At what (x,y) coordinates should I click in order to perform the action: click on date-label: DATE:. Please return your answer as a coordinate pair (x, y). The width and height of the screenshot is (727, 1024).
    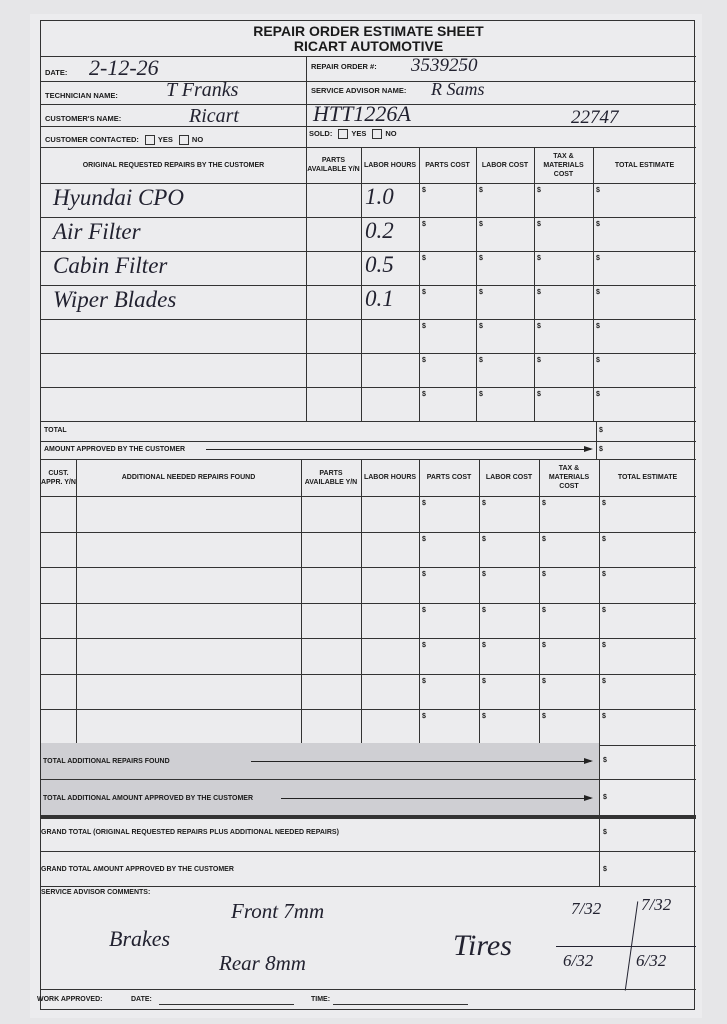
    Looking at the image, I should click on (56, 72).